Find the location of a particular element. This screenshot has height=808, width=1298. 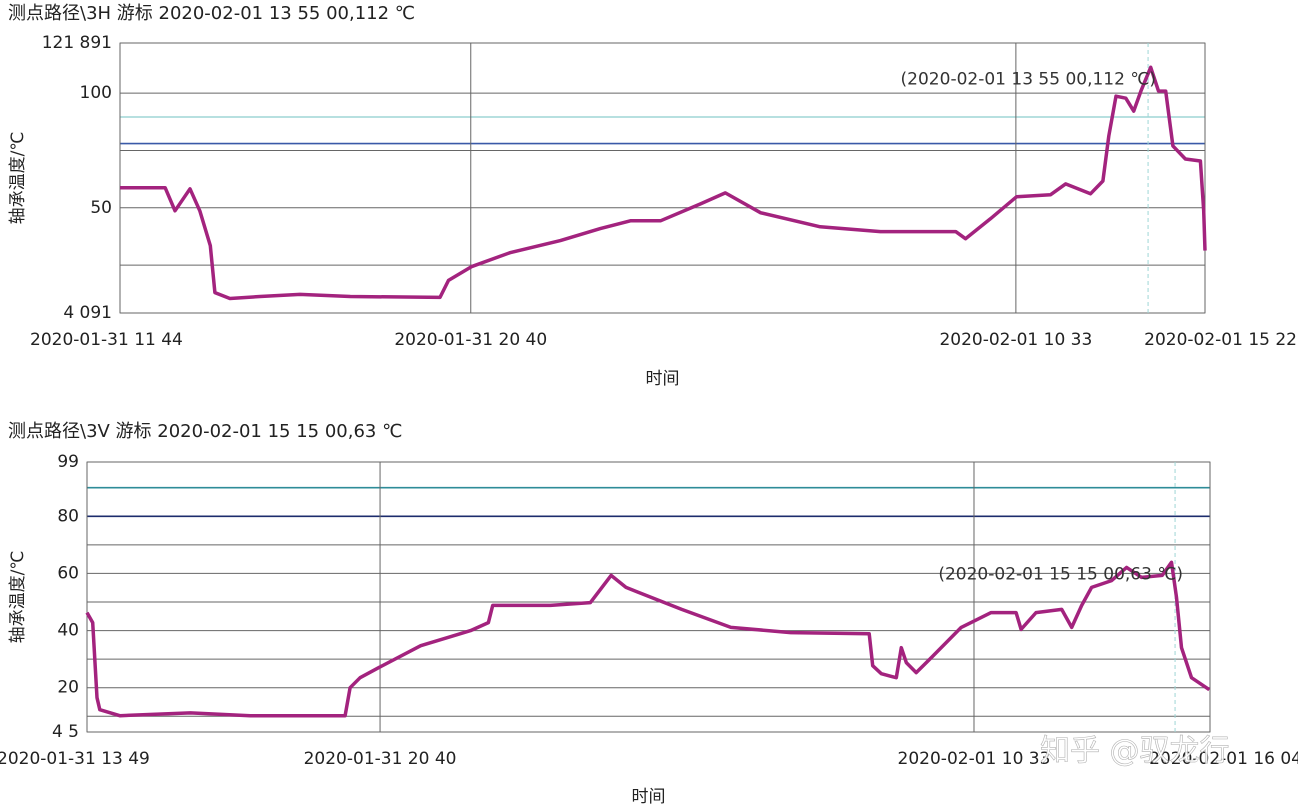

watermark: 知乎 @驭龙行 is located at coordinates (1135, 751).